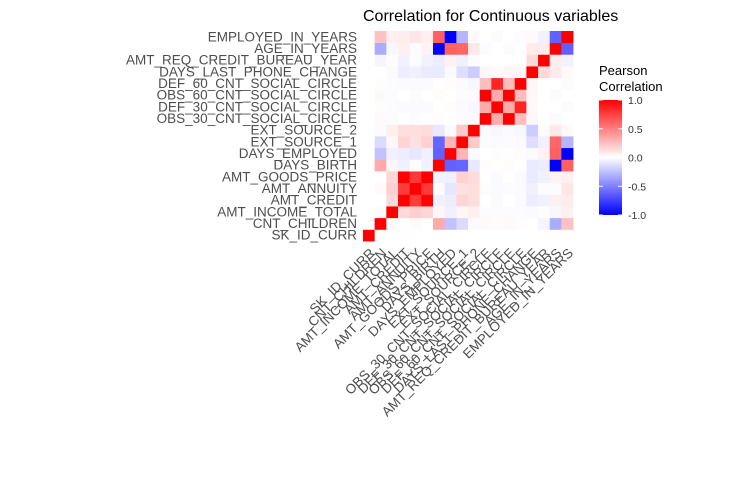 This screenshot has width=743, height=481. What do you see at coordinates (635, 101) in the screenshot?
I see `legend-tick-label: 1.0` at bounding box center [635, 101].